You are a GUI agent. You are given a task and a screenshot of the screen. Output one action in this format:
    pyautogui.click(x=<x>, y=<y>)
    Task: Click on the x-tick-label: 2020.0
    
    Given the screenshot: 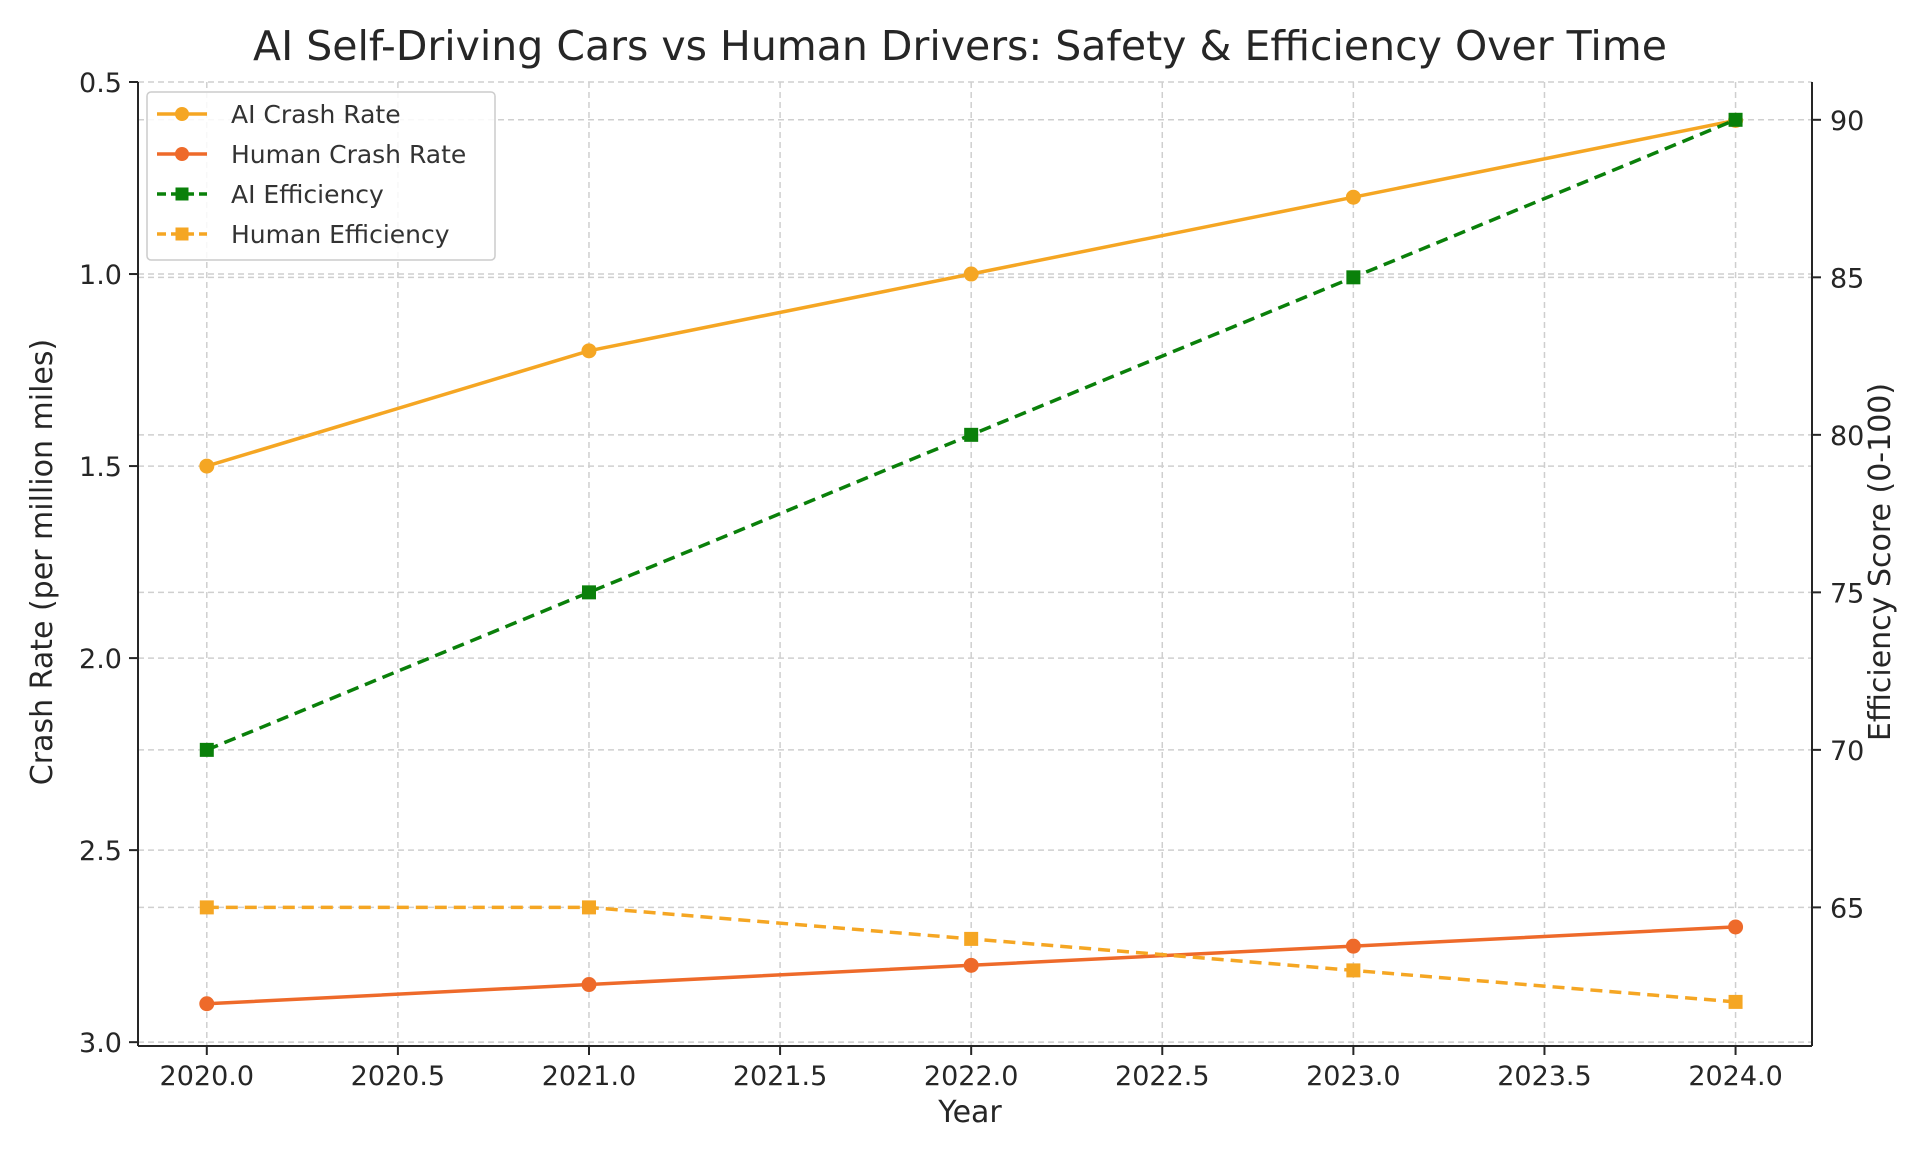 What is the action you would take?
    pyautogui.click(x=207, y=1076)
    